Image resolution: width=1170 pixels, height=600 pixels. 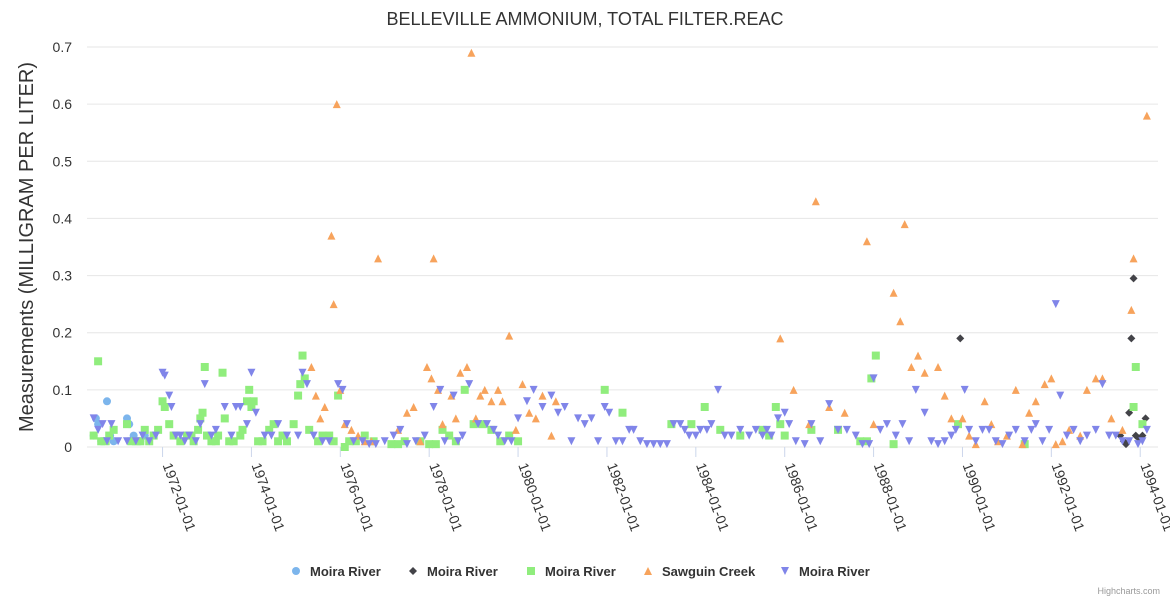 I want to click on legend-item-4: Moira River, so click(x=825, y=571).